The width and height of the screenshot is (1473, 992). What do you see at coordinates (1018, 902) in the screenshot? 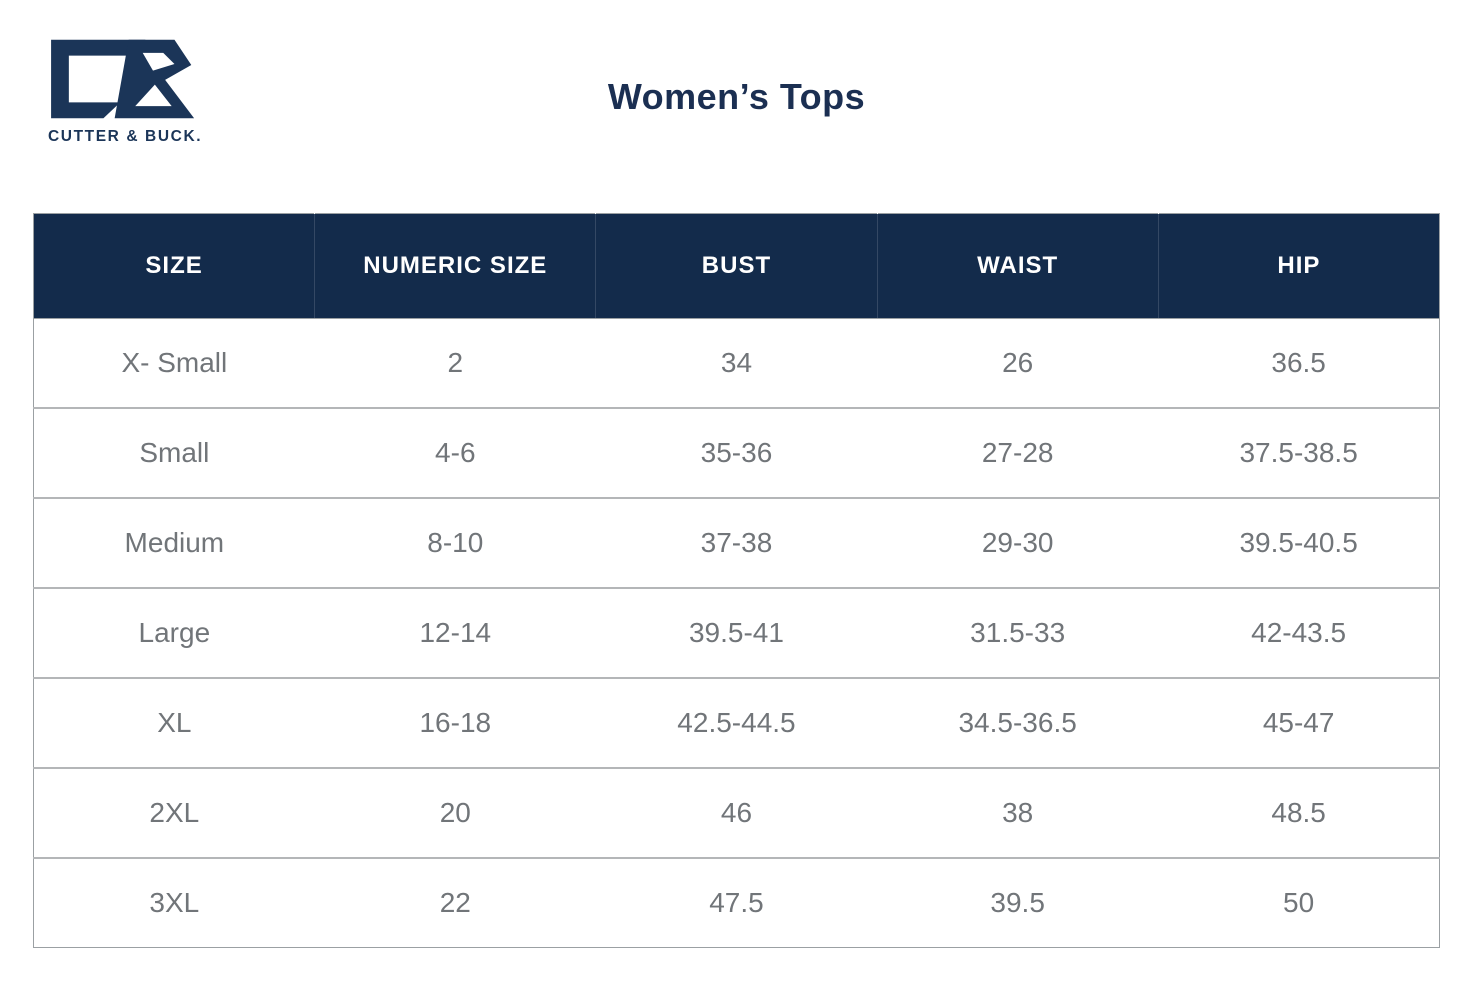
I see `measurement-cell: 39.5` at bounding box center [1018, 902].